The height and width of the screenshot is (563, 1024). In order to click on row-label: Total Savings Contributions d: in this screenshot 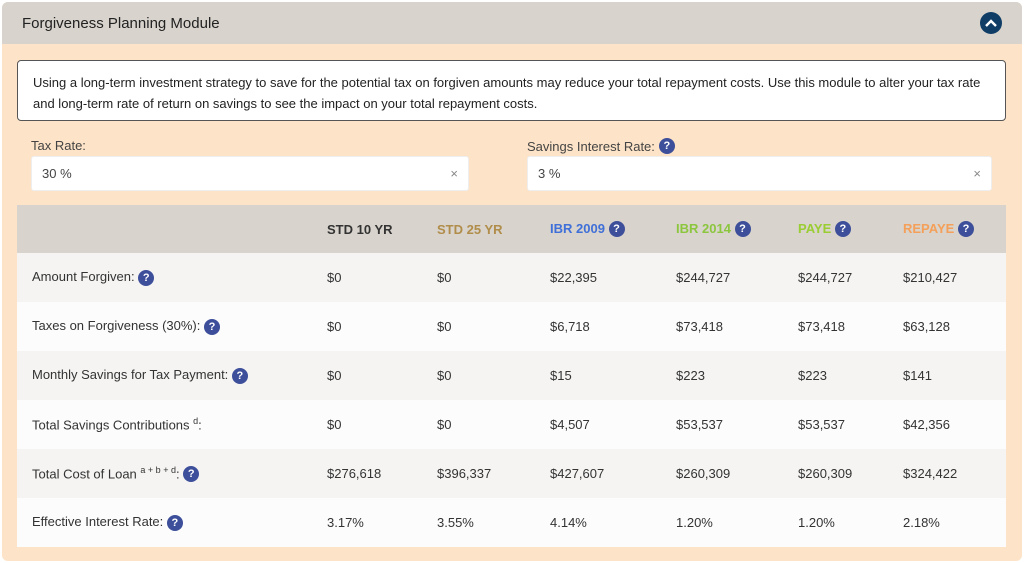, I will do `click(172, 424)`.